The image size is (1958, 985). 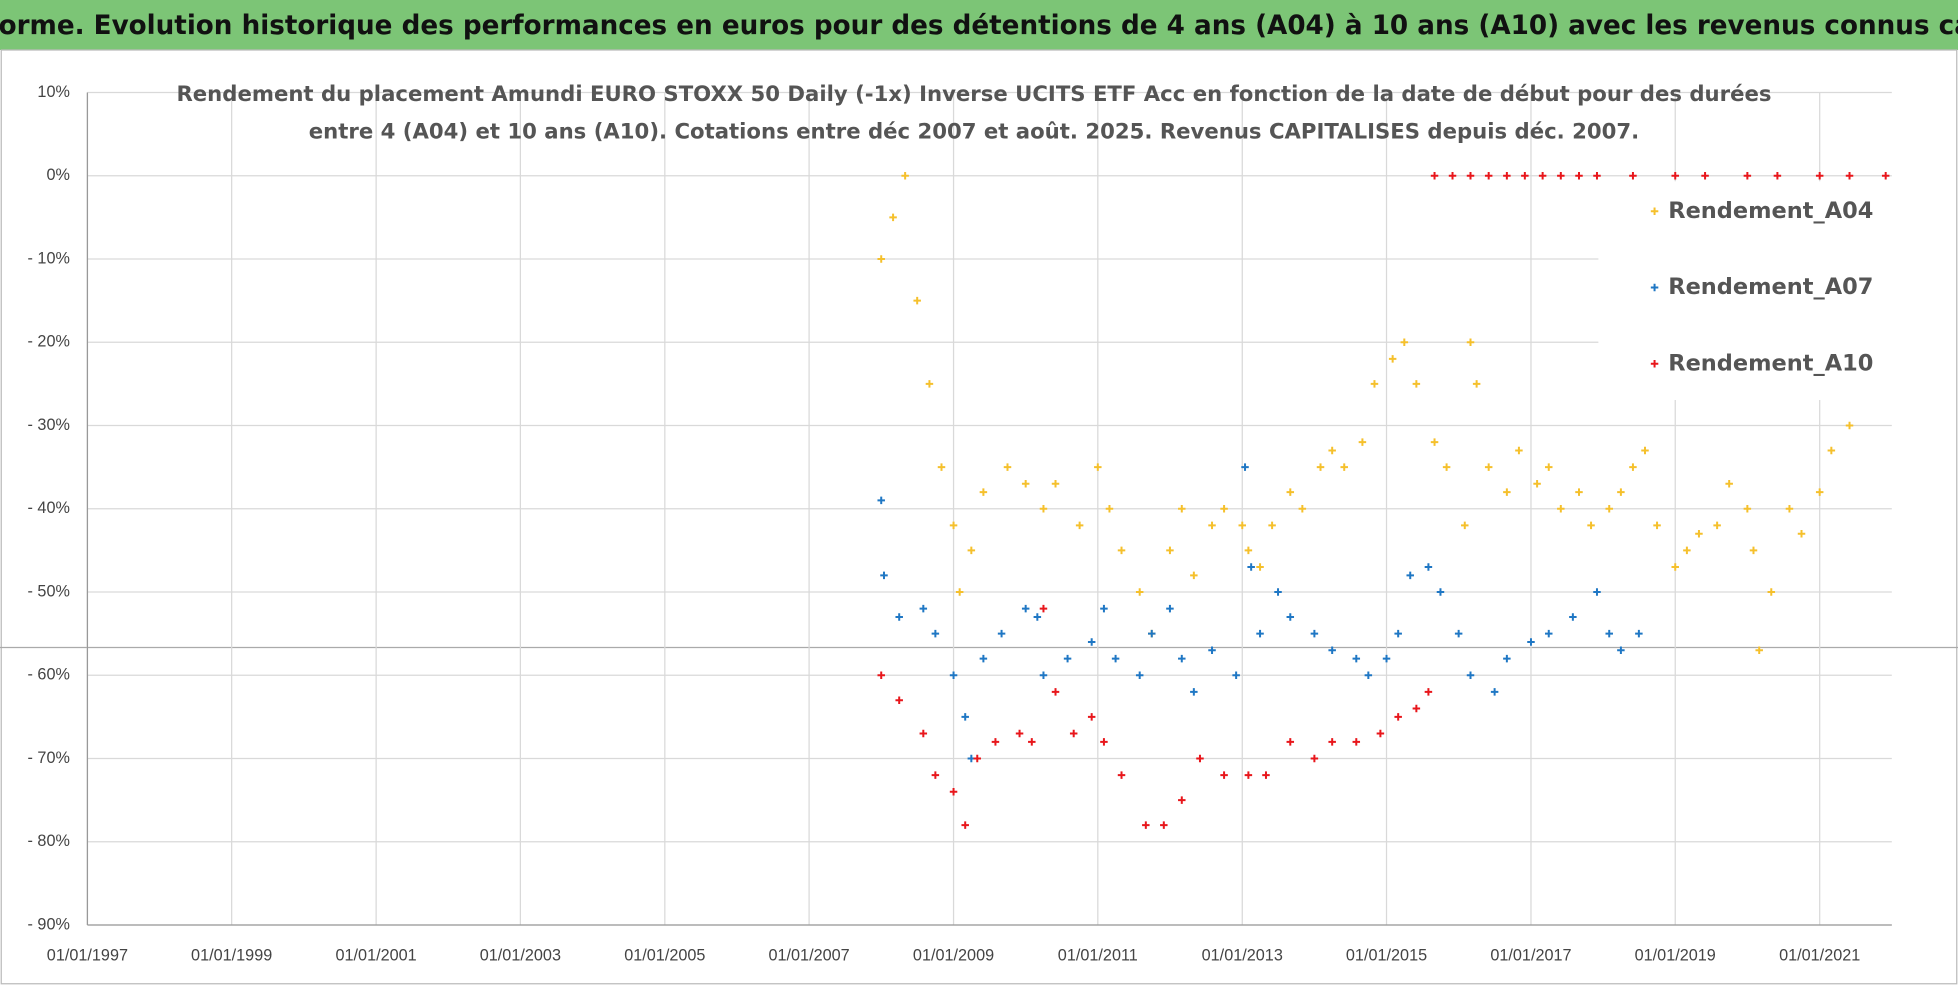 What do you see at coordinates (49, 924) in the screenshot?
I see `y-tick-label: - 90%` at bounding box center [49, 924].